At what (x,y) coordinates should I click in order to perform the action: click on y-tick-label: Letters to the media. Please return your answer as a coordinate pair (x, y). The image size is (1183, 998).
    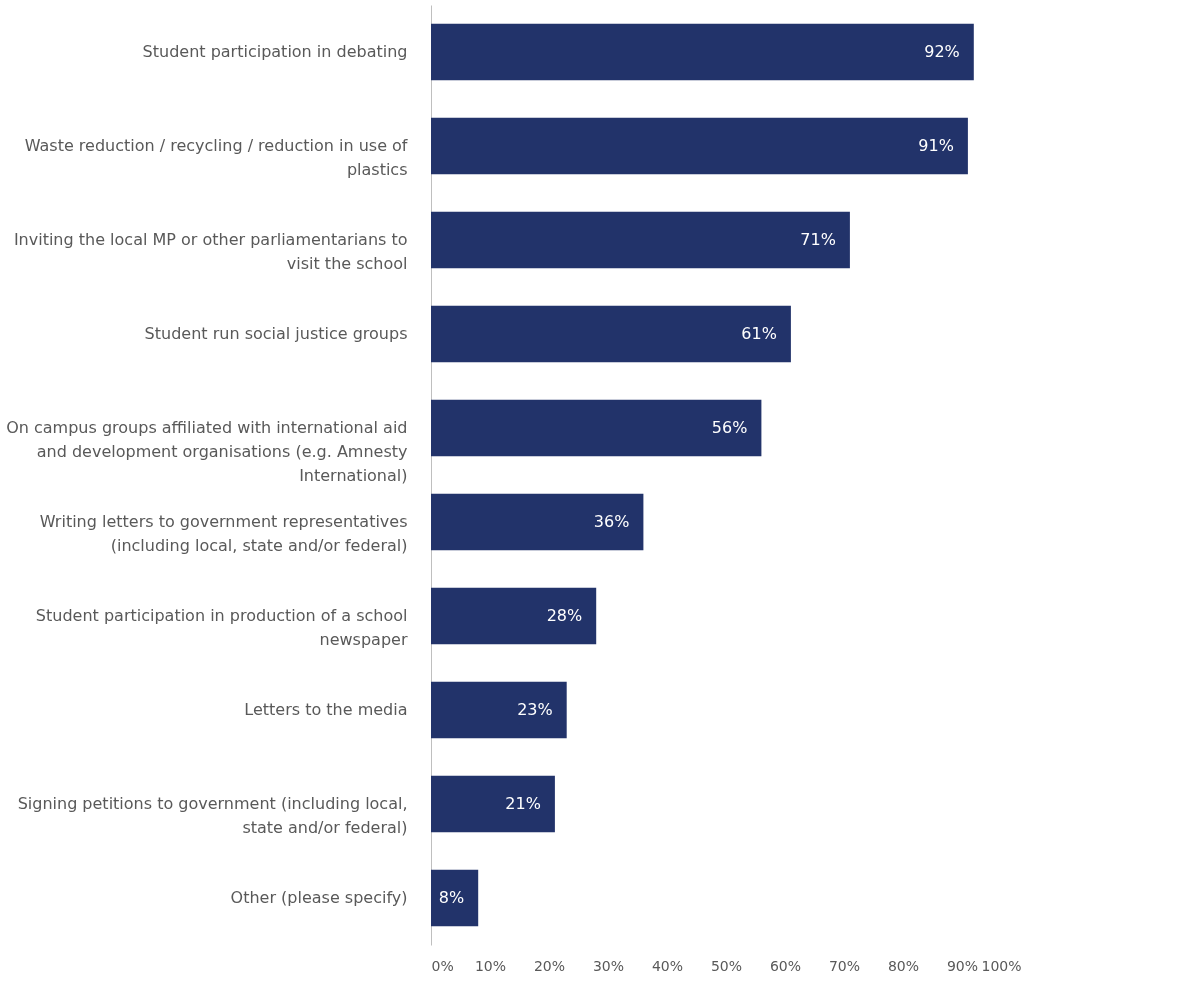
    Looking at the image, I should click on (326, 709).